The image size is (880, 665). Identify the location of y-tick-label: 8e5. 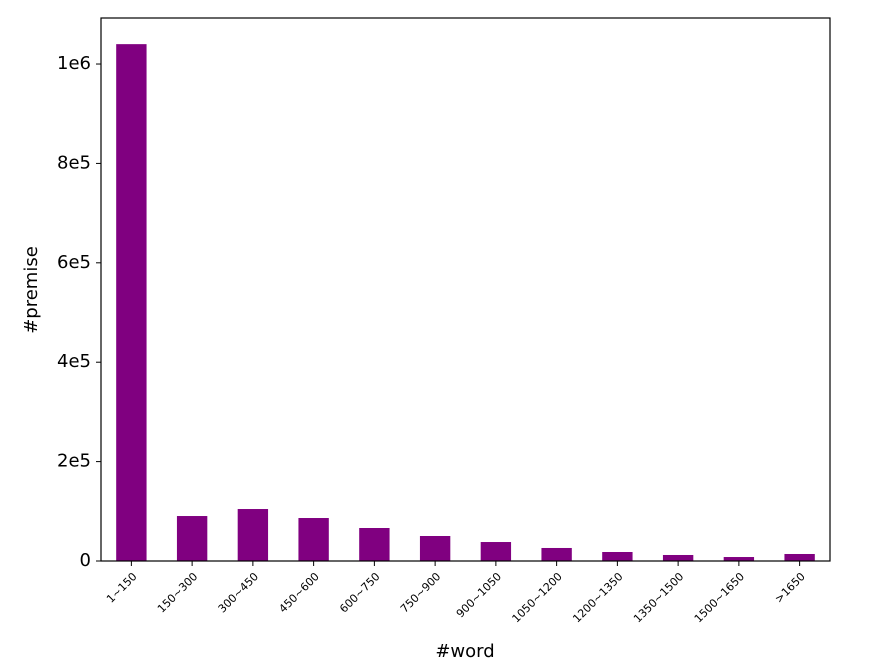
(74, 162).